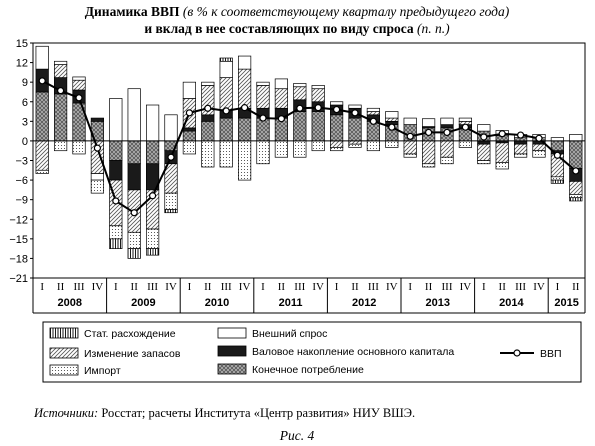 The image size is (595, 446). Describe the element at coordinates (132, 354) in the screenshot. I see `legend-label: Изменение запасов` at that location.